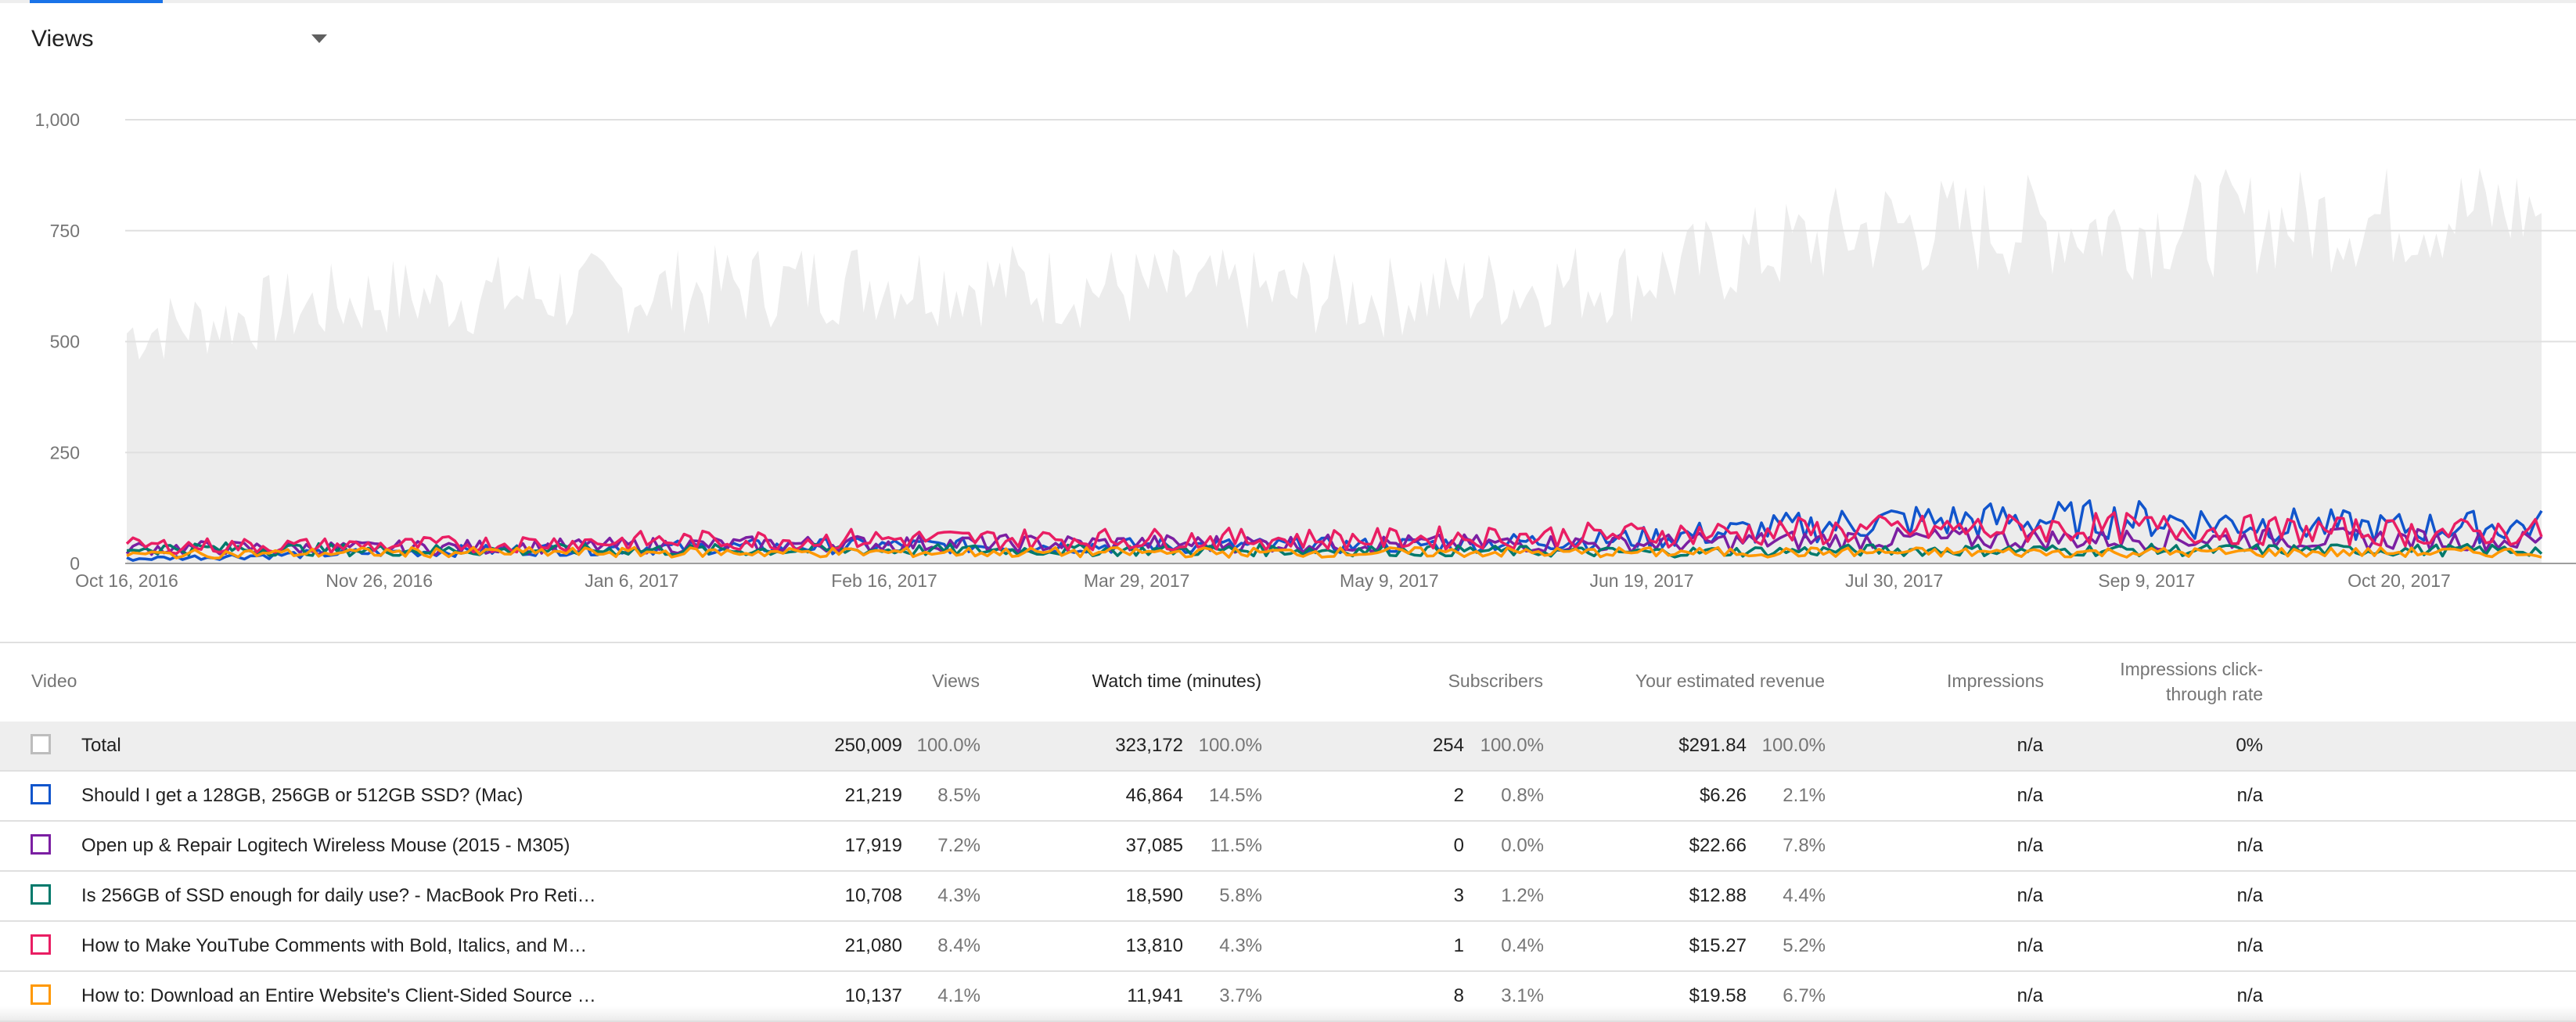  Describe the element at coordinates (1512, 746) in the screenshot. I see `cell-subs-pct: 100.0%` at that location.